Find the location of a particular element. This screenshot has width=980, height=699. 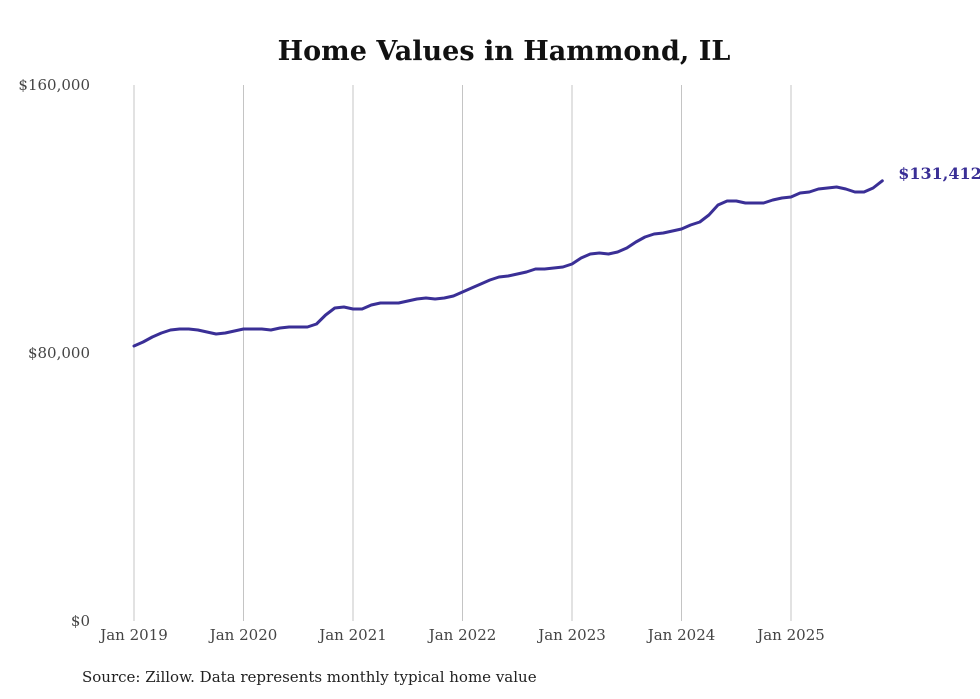

x-tick-label: Jan 2020 is located at coordinates (243, 635).